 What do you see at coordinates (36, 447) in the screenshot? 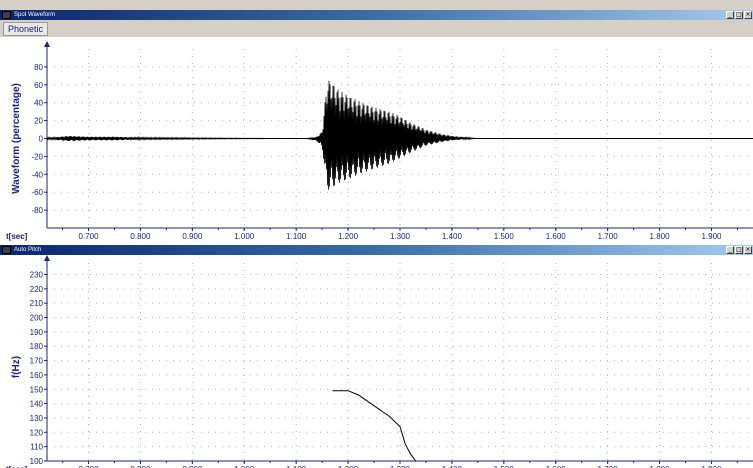
I see `y-tick-label: 110` at bounding box center [36, 447].